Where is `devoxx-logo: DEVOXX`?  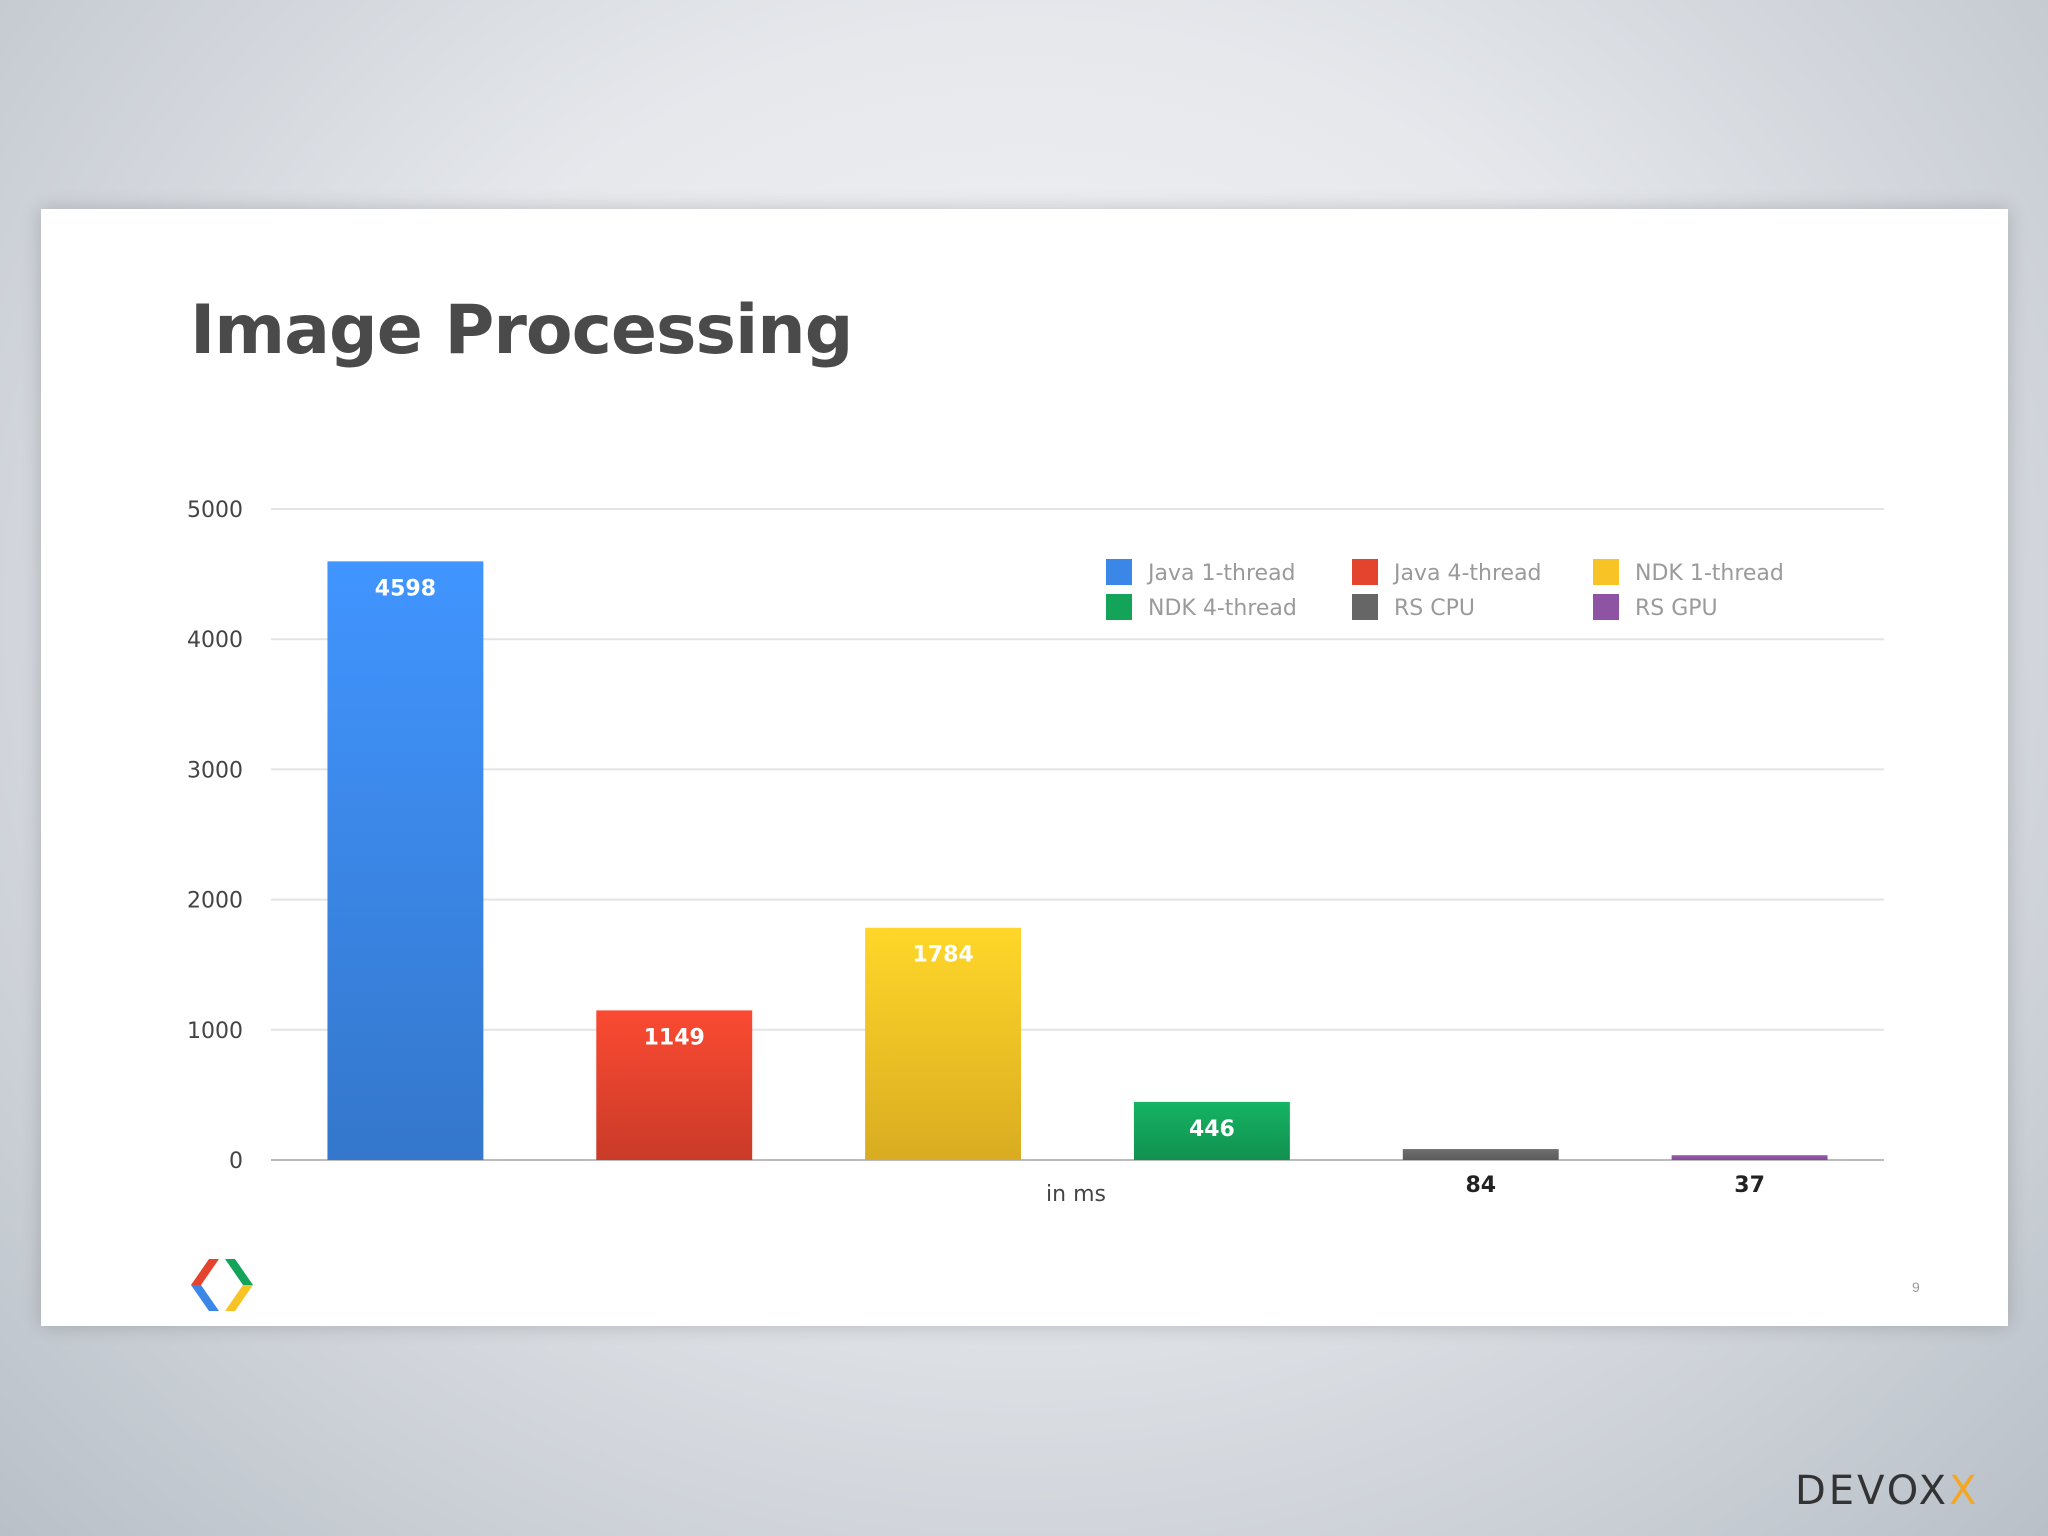
devoxx-logo: DEVOXX is located at coordinates (1887, 1491).